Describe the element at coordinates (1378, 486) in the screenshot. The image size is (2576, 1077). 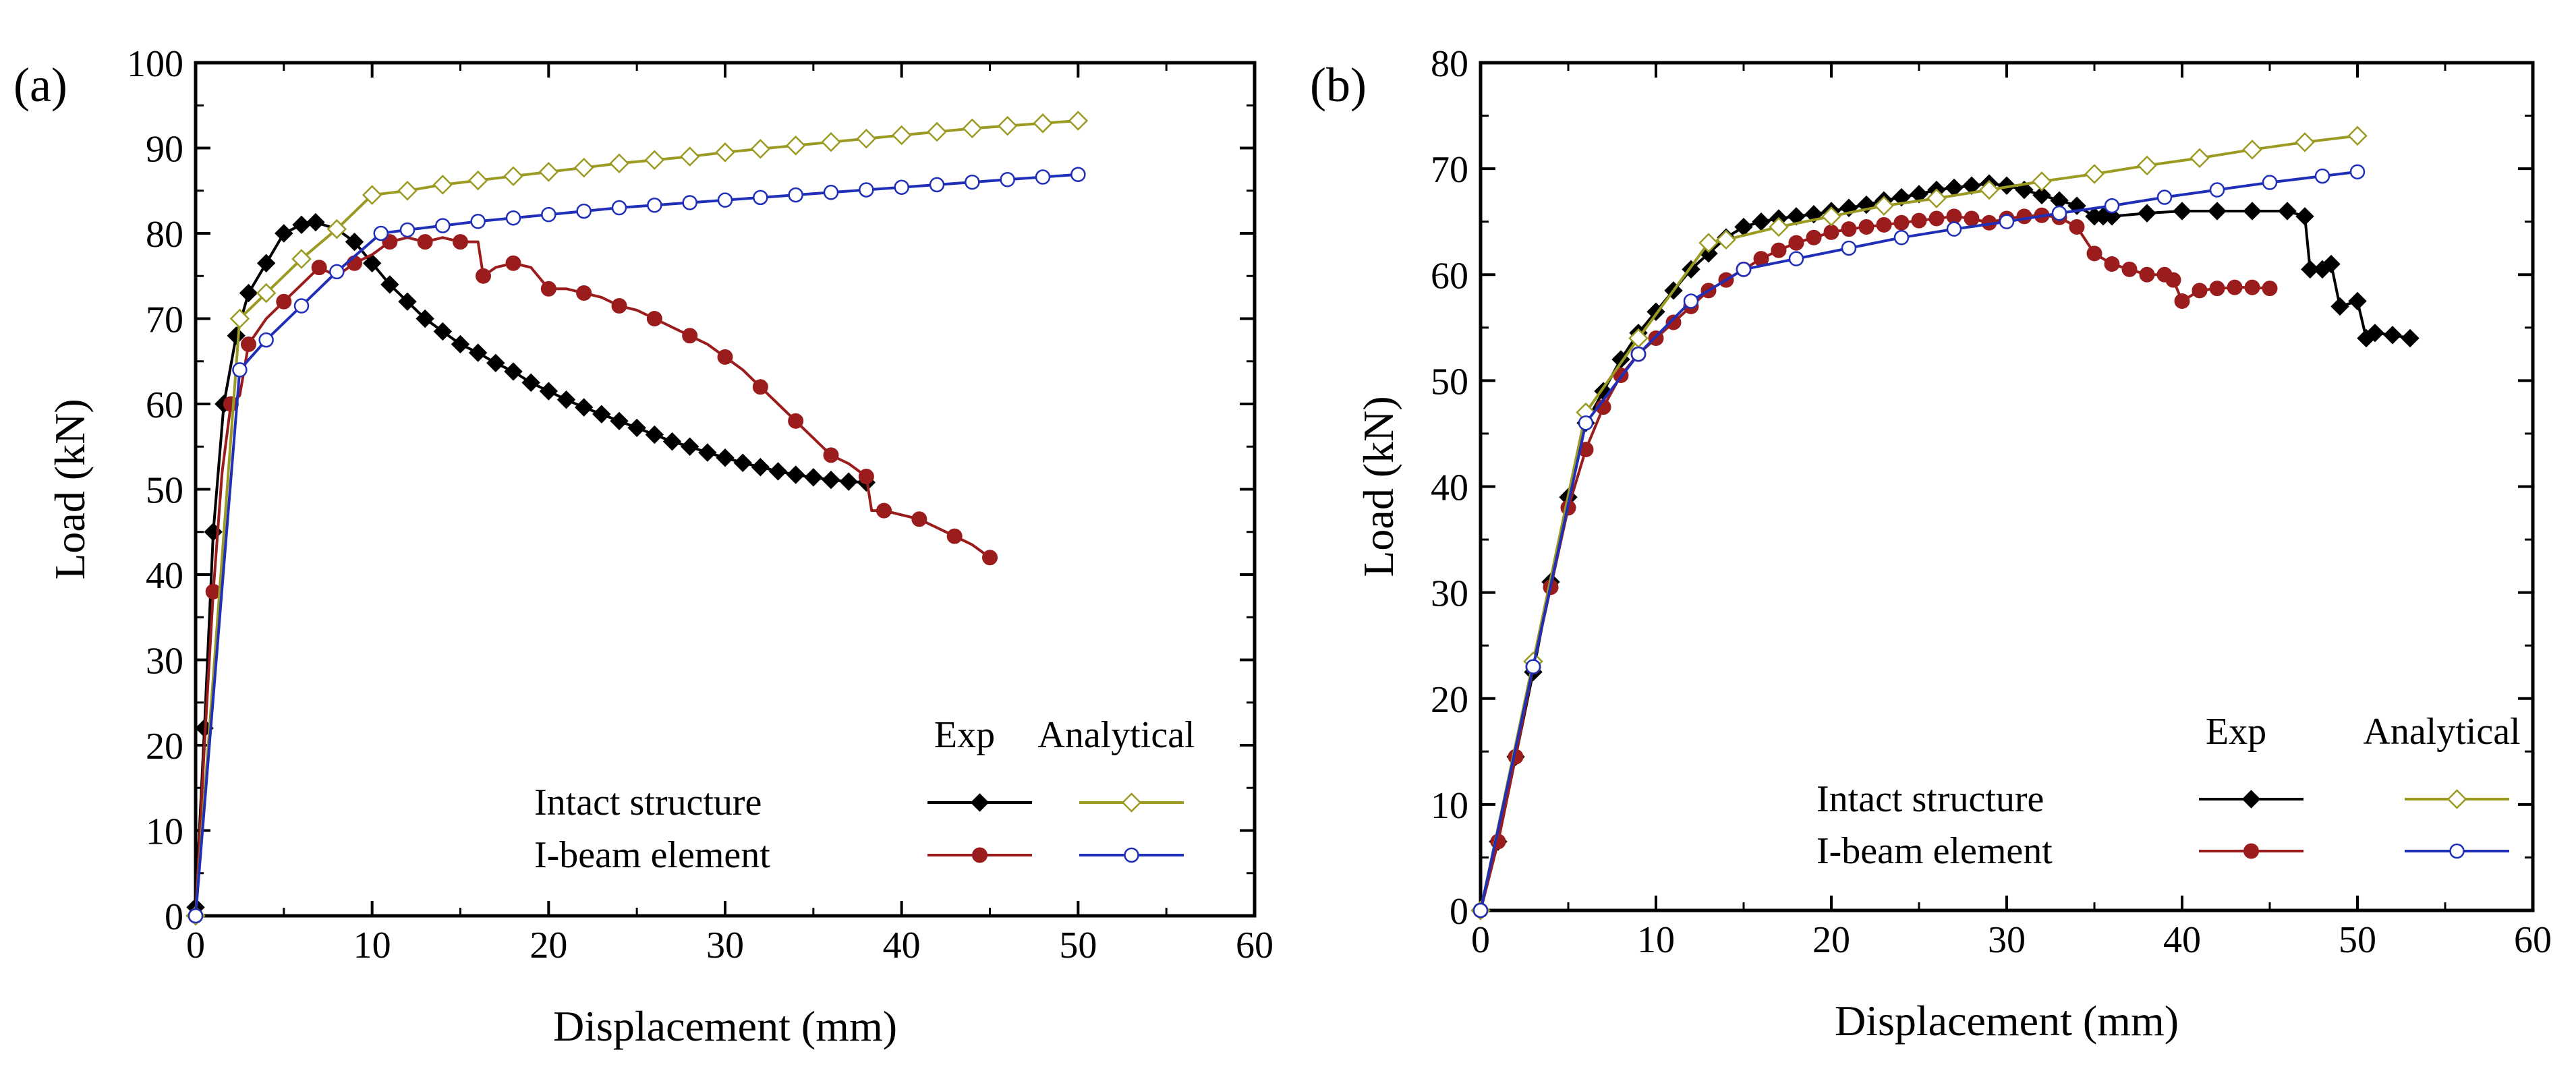
I see `y-axis-label: Load (kN)` at that location.